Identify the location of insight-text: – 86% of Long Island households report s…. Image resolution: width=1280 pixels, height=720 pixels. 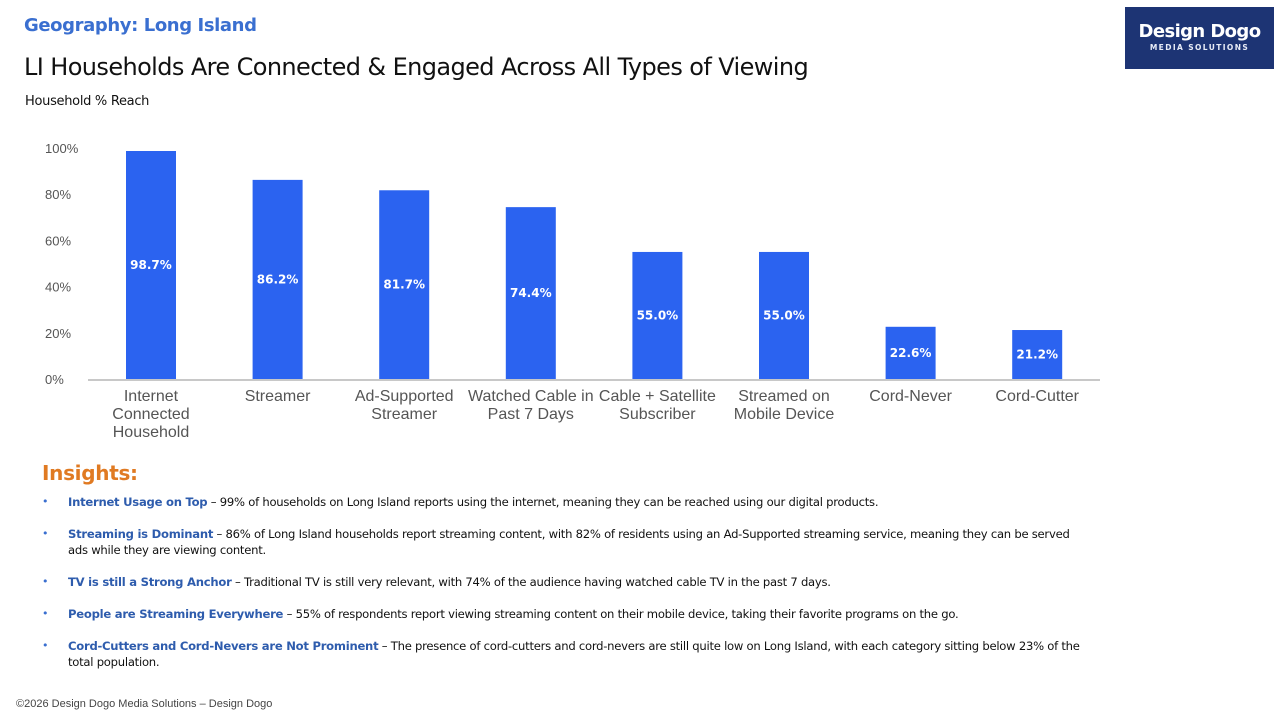
(569, 542).